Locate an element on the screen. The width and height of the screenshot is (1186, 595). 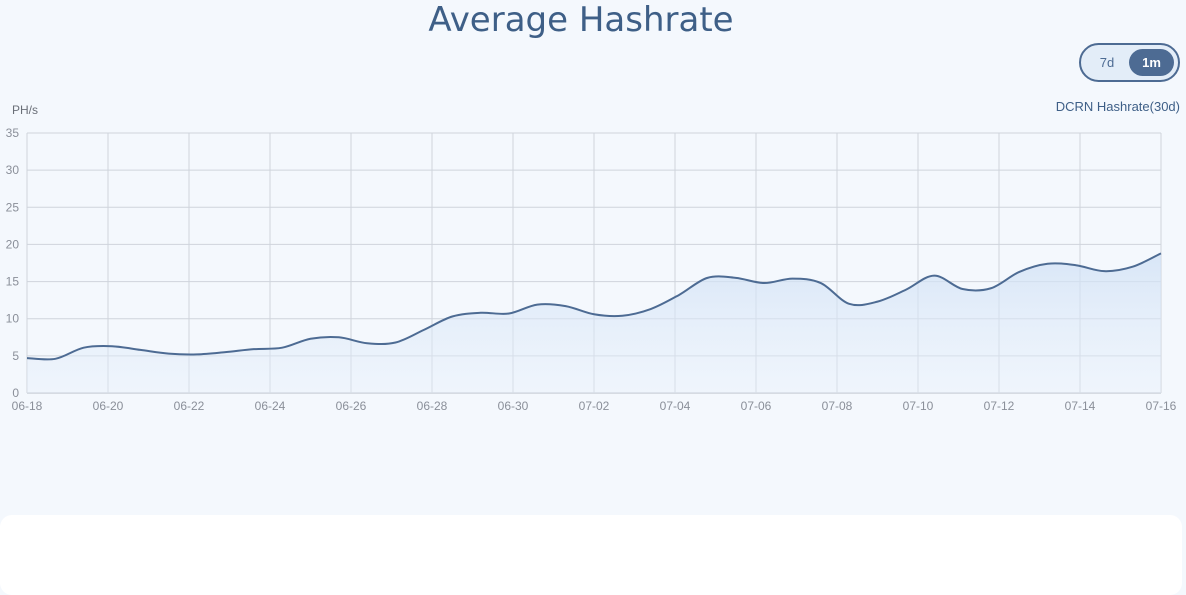
x-tick-label: 06-20 is located at coordinates (108, 406).